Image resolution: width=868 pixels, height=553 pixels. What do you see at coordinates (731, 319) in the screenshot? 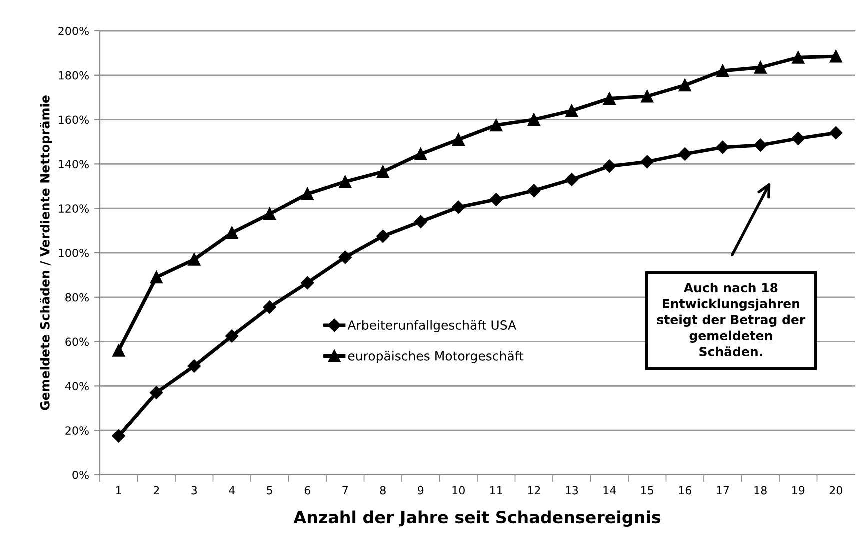
I see `annotation: Auch nach 18 Entwicklungsjahren steigt der Betrag der gemeldeten Schäden.` at bounding box center [731, 319].